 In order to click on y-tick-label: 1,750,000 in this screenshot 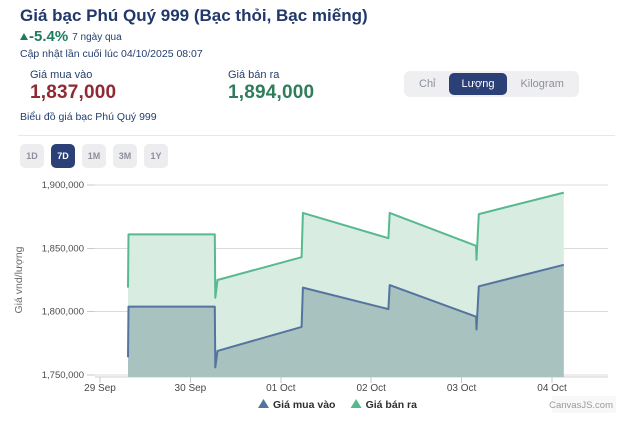, I will do `click(63, 375)`.